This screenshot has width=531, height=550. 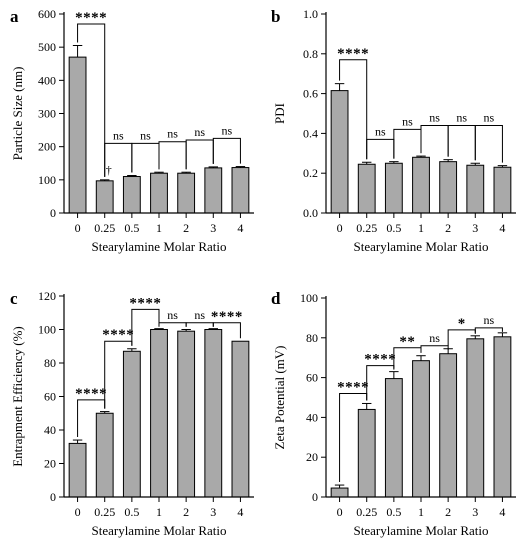 I want to click on y-tick-label: 0.4, so click(x=310, y=133).